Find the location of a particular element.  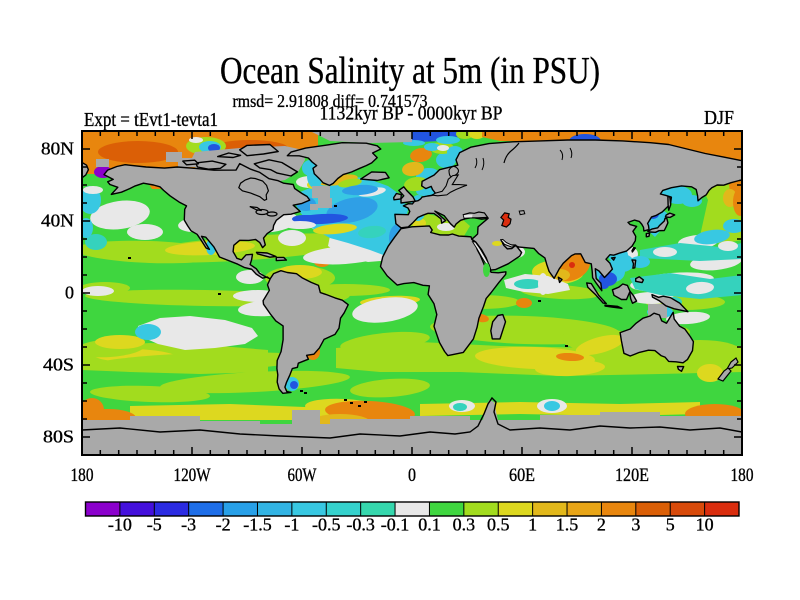

svg-text: 0.3 is located at coordinates (464, 525).